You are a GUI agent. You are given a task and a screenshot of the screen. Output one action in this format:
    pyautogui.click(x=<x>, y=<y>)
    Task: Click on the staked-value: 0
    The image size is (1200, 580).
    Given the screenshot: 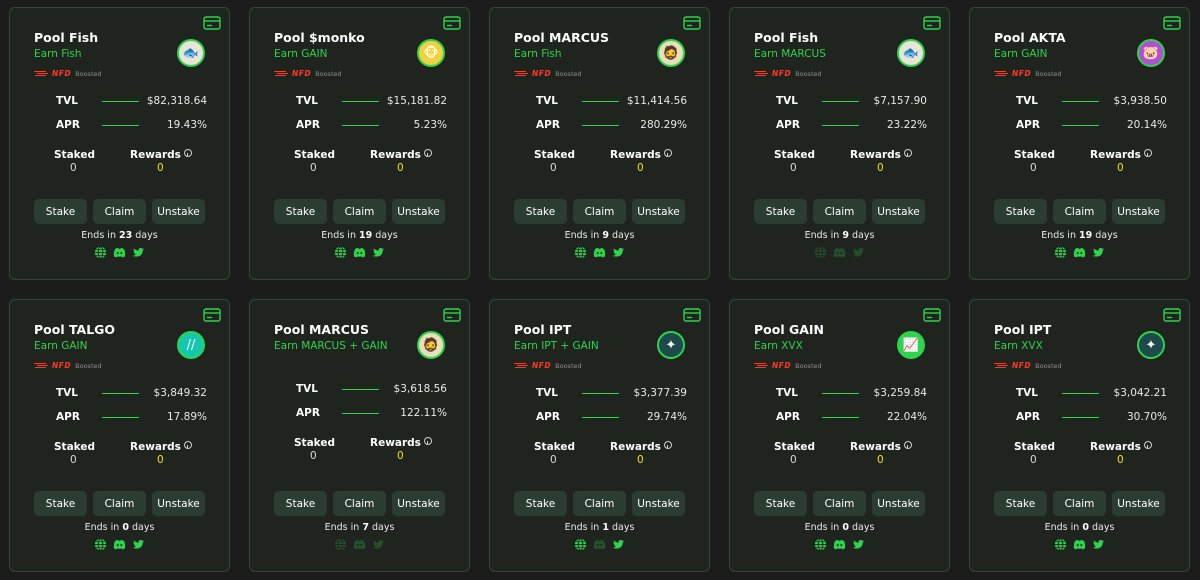 What is the action you would take?
    pyautogui.click(x=793, y=168)
    